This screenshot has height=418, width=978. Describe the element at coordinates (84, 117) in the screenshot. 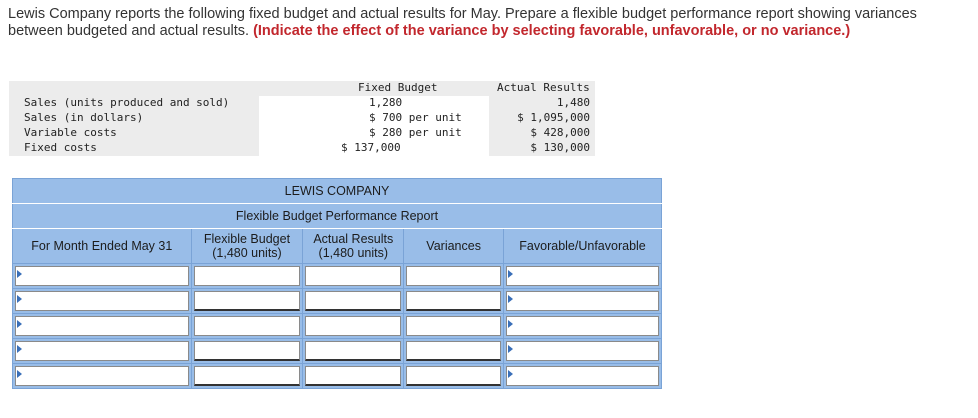

I see `given-label-sales: Sales (in dollars)` at that location.